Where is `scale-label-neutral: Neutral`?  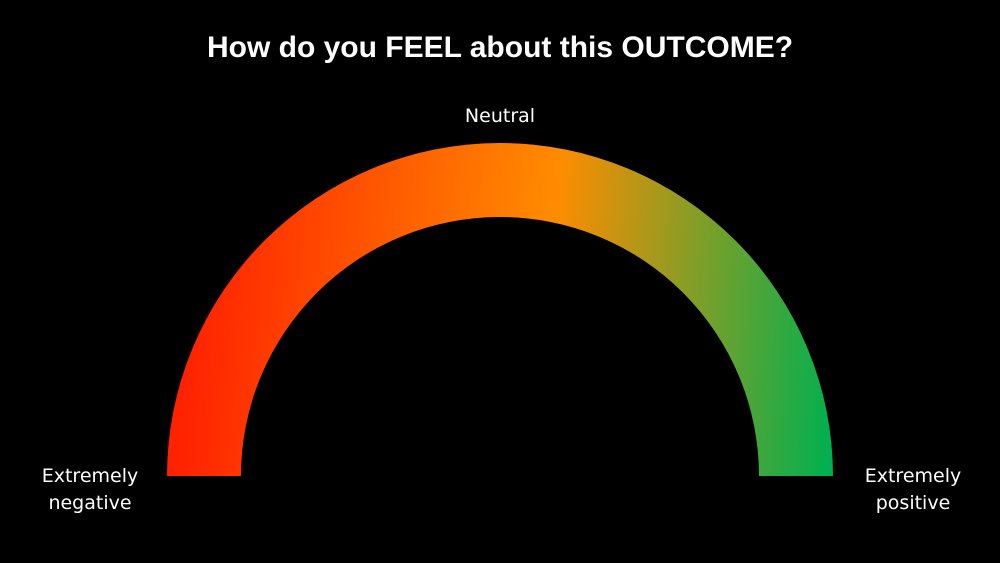
scale-label-neutral: Neutral is located at coordinates (500, 116).